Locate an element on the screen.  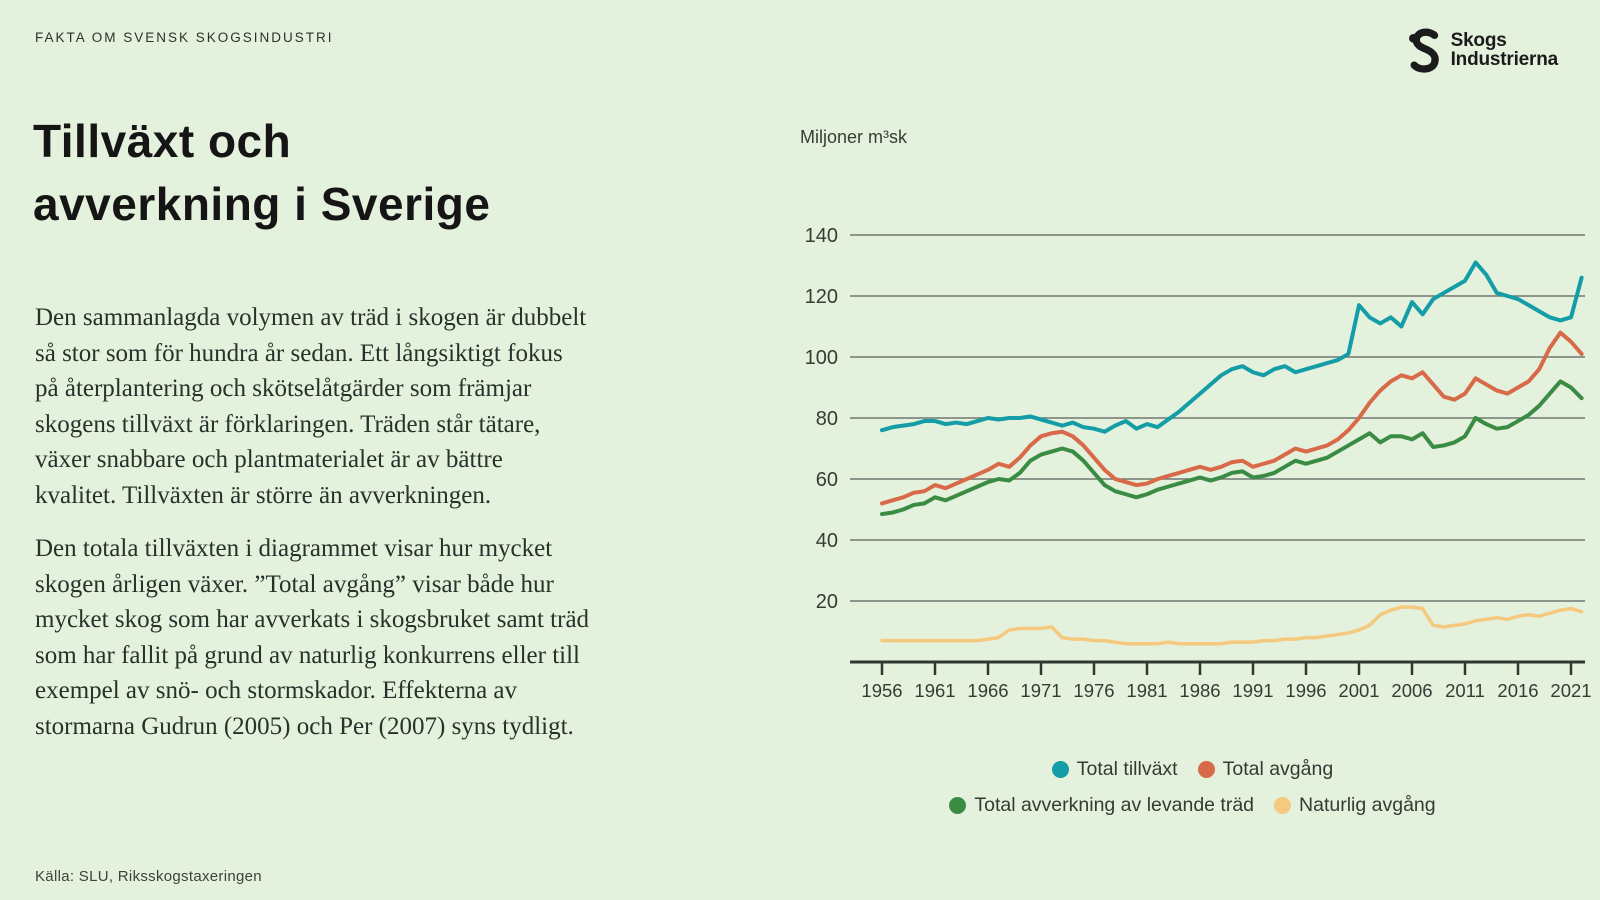
legend-row: Total tillväxt Total avgång is located at coordinates (1192, 771).